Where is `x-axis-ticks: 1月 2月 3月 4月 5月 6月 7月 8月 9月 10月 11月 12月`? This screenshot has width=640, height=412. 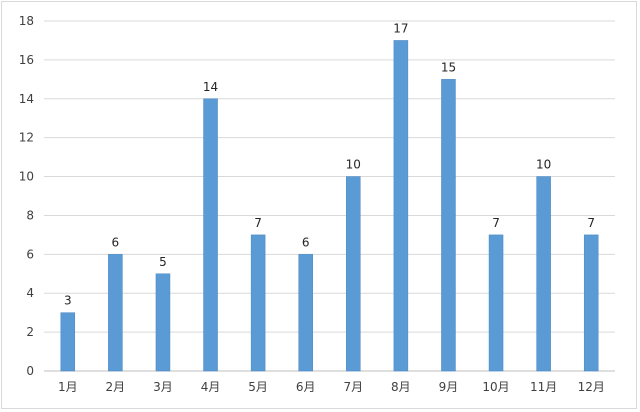
x-axis-ticks: 1月 2月 3月 4月 5月 6月 7月 8月 9月 10月 11月 12月 is located at coordinates (331, 387).